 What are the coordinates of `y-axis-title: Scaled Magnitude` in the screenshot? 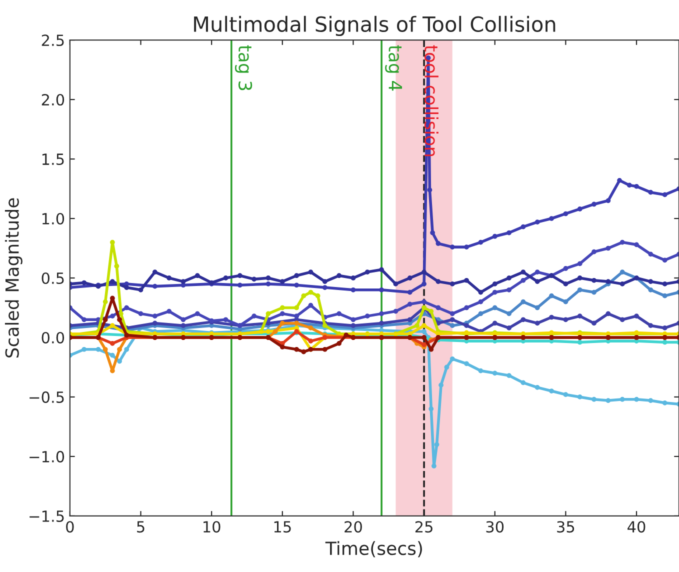 It's located at (13, 278).